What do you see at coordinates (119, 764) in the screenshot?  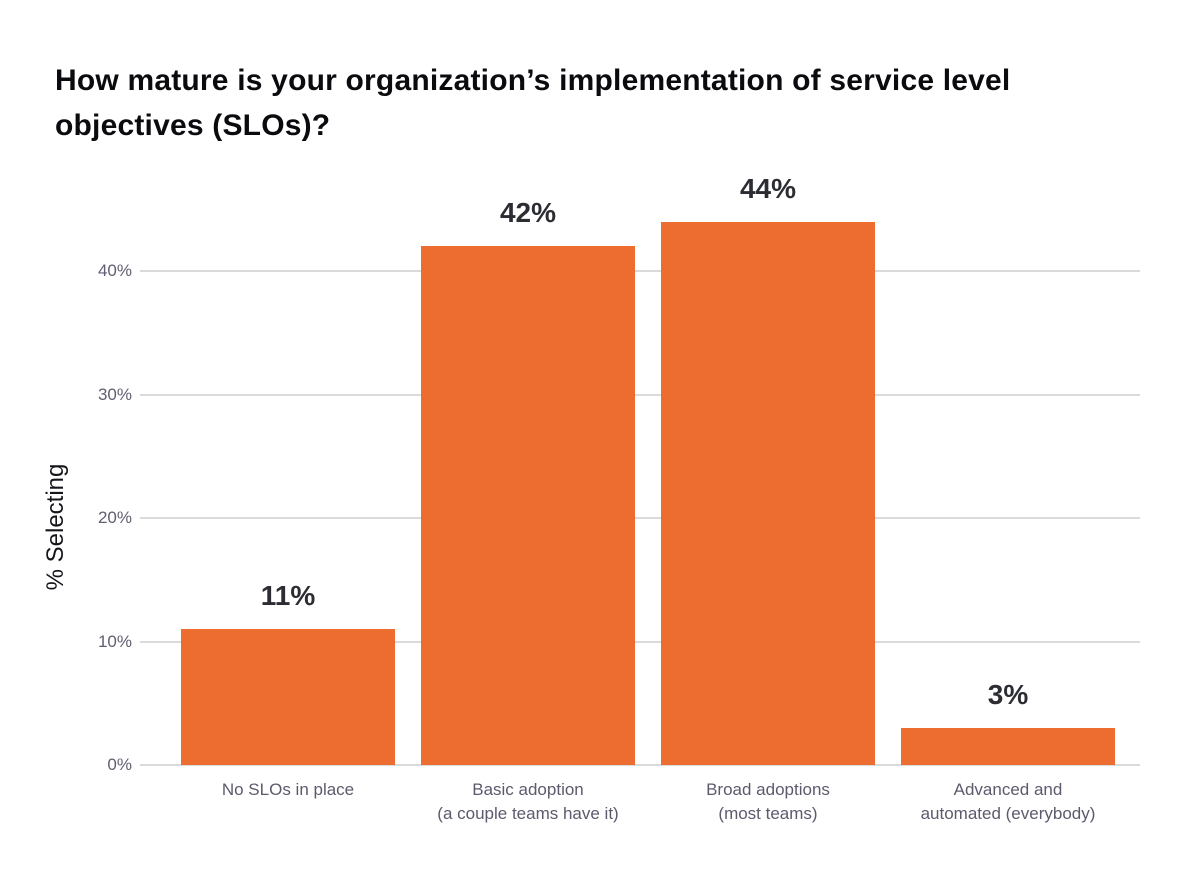 I see `y-tick-label: 0%` at bounding box center [119, 764].